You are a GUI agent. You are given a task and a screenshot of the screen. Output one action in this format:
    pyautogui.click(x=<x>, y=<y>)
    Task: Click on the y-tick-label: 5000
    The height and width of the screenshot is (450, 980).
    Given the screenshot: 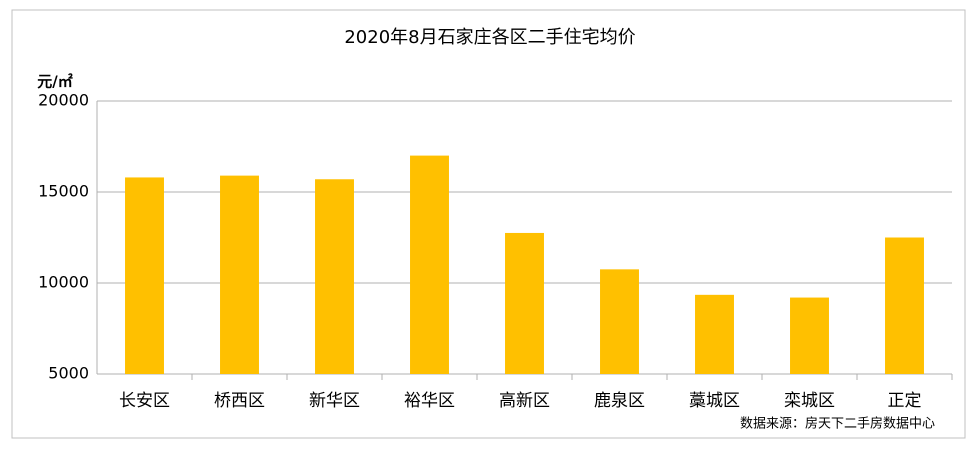 What is the action you would take?
    pyautogui.click(x=68, y=373)
    